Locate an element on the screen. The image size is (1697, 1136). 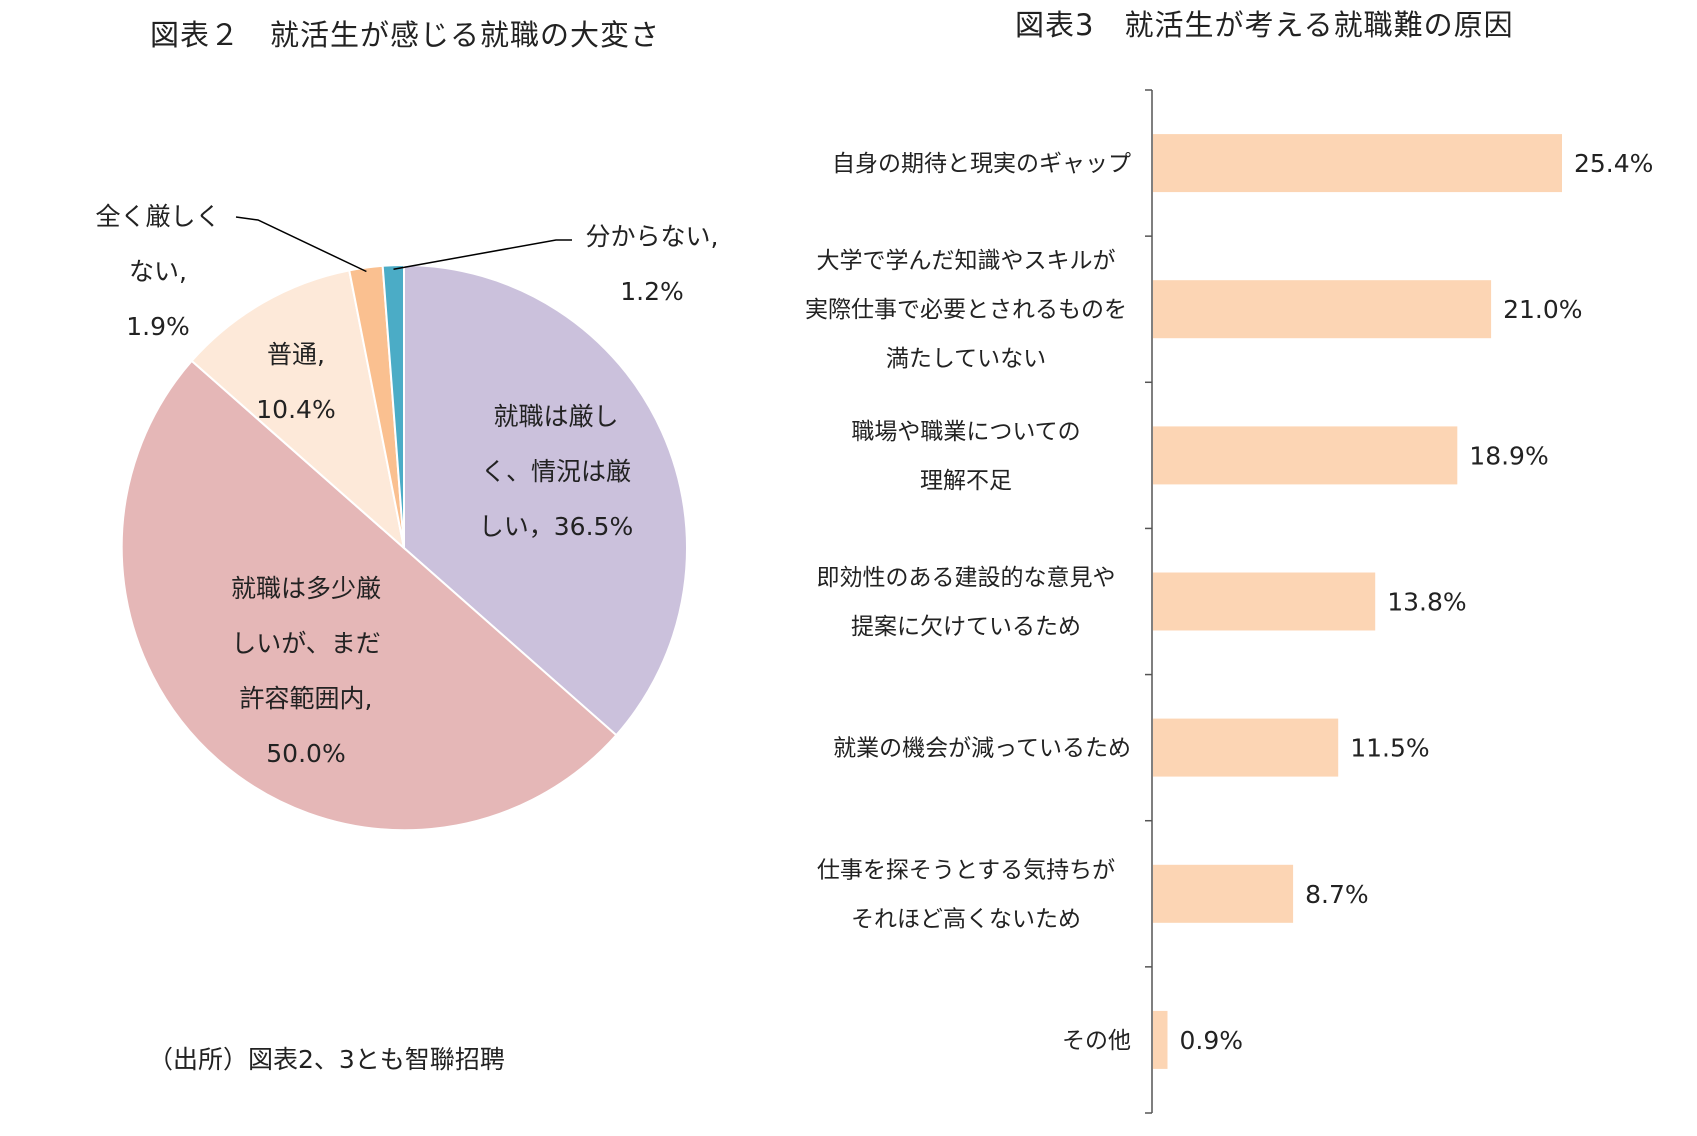
bar-category-label-3: 即効性のある建設的な意見や提案に欠けているため is located at coordinates (966, 602).